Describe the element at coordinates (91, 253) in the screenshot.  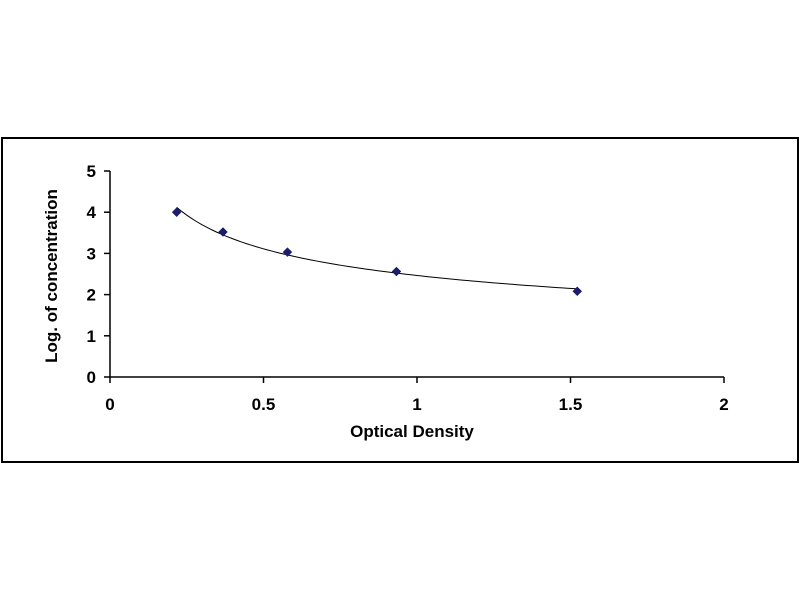
I see `y-tick-label: 3` at that location.